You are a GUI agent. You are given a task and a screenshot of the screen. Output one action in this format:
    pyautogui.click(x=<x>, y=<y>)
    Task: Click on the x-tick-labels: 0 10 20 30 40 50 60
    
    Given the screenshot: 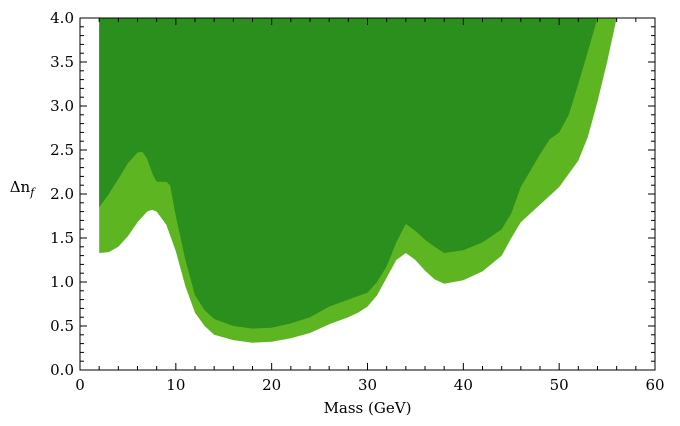 What is the action you would take?
    pyautogui.click(x=369, y=385)
    